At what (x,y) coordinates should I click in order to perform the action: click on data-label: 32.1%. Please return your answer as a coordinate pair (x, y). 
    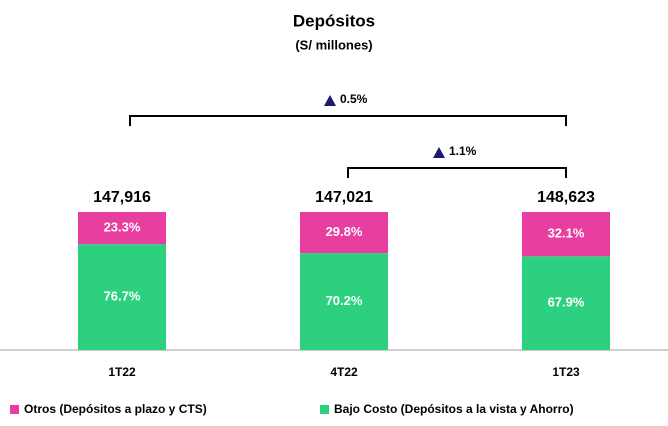
    Looking at the image, I should click on (566, 233).